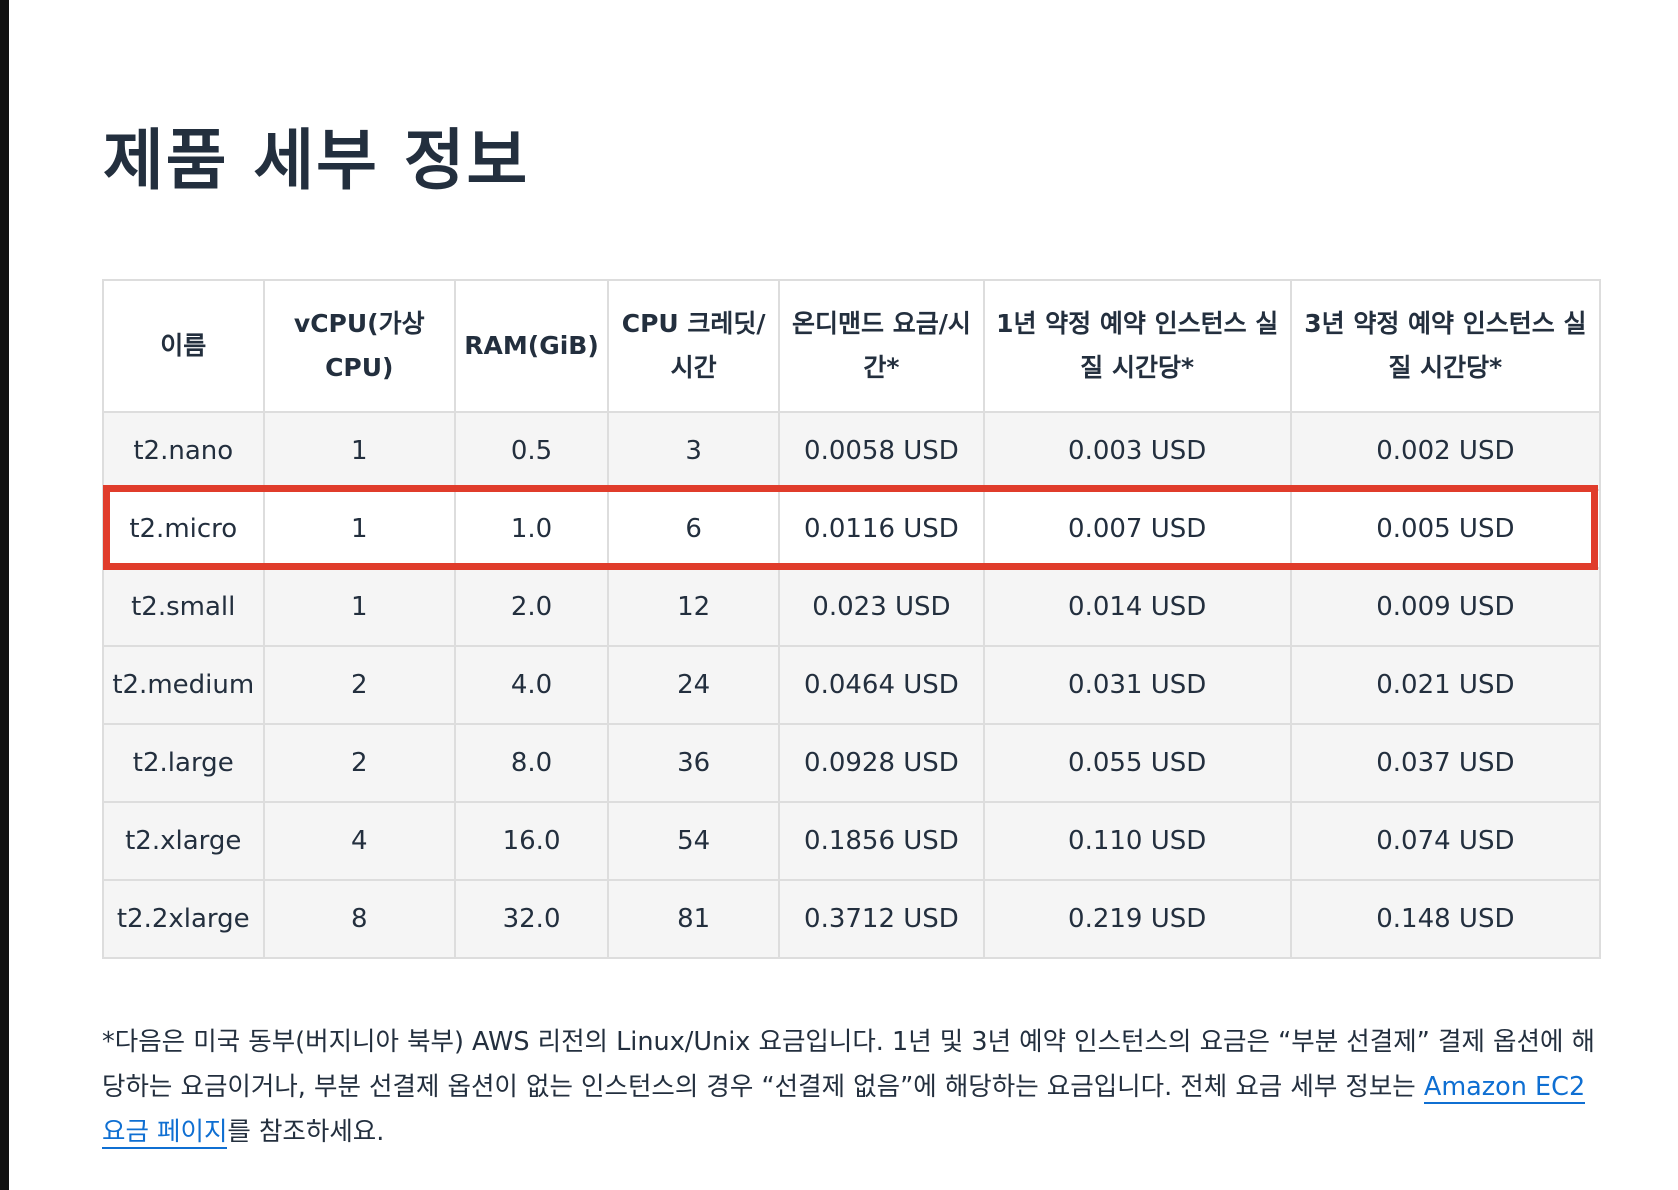  Describe the element at coordinates (183, 685) in the screenshot. I see `cell-instance-name: t2.medium` at that location.